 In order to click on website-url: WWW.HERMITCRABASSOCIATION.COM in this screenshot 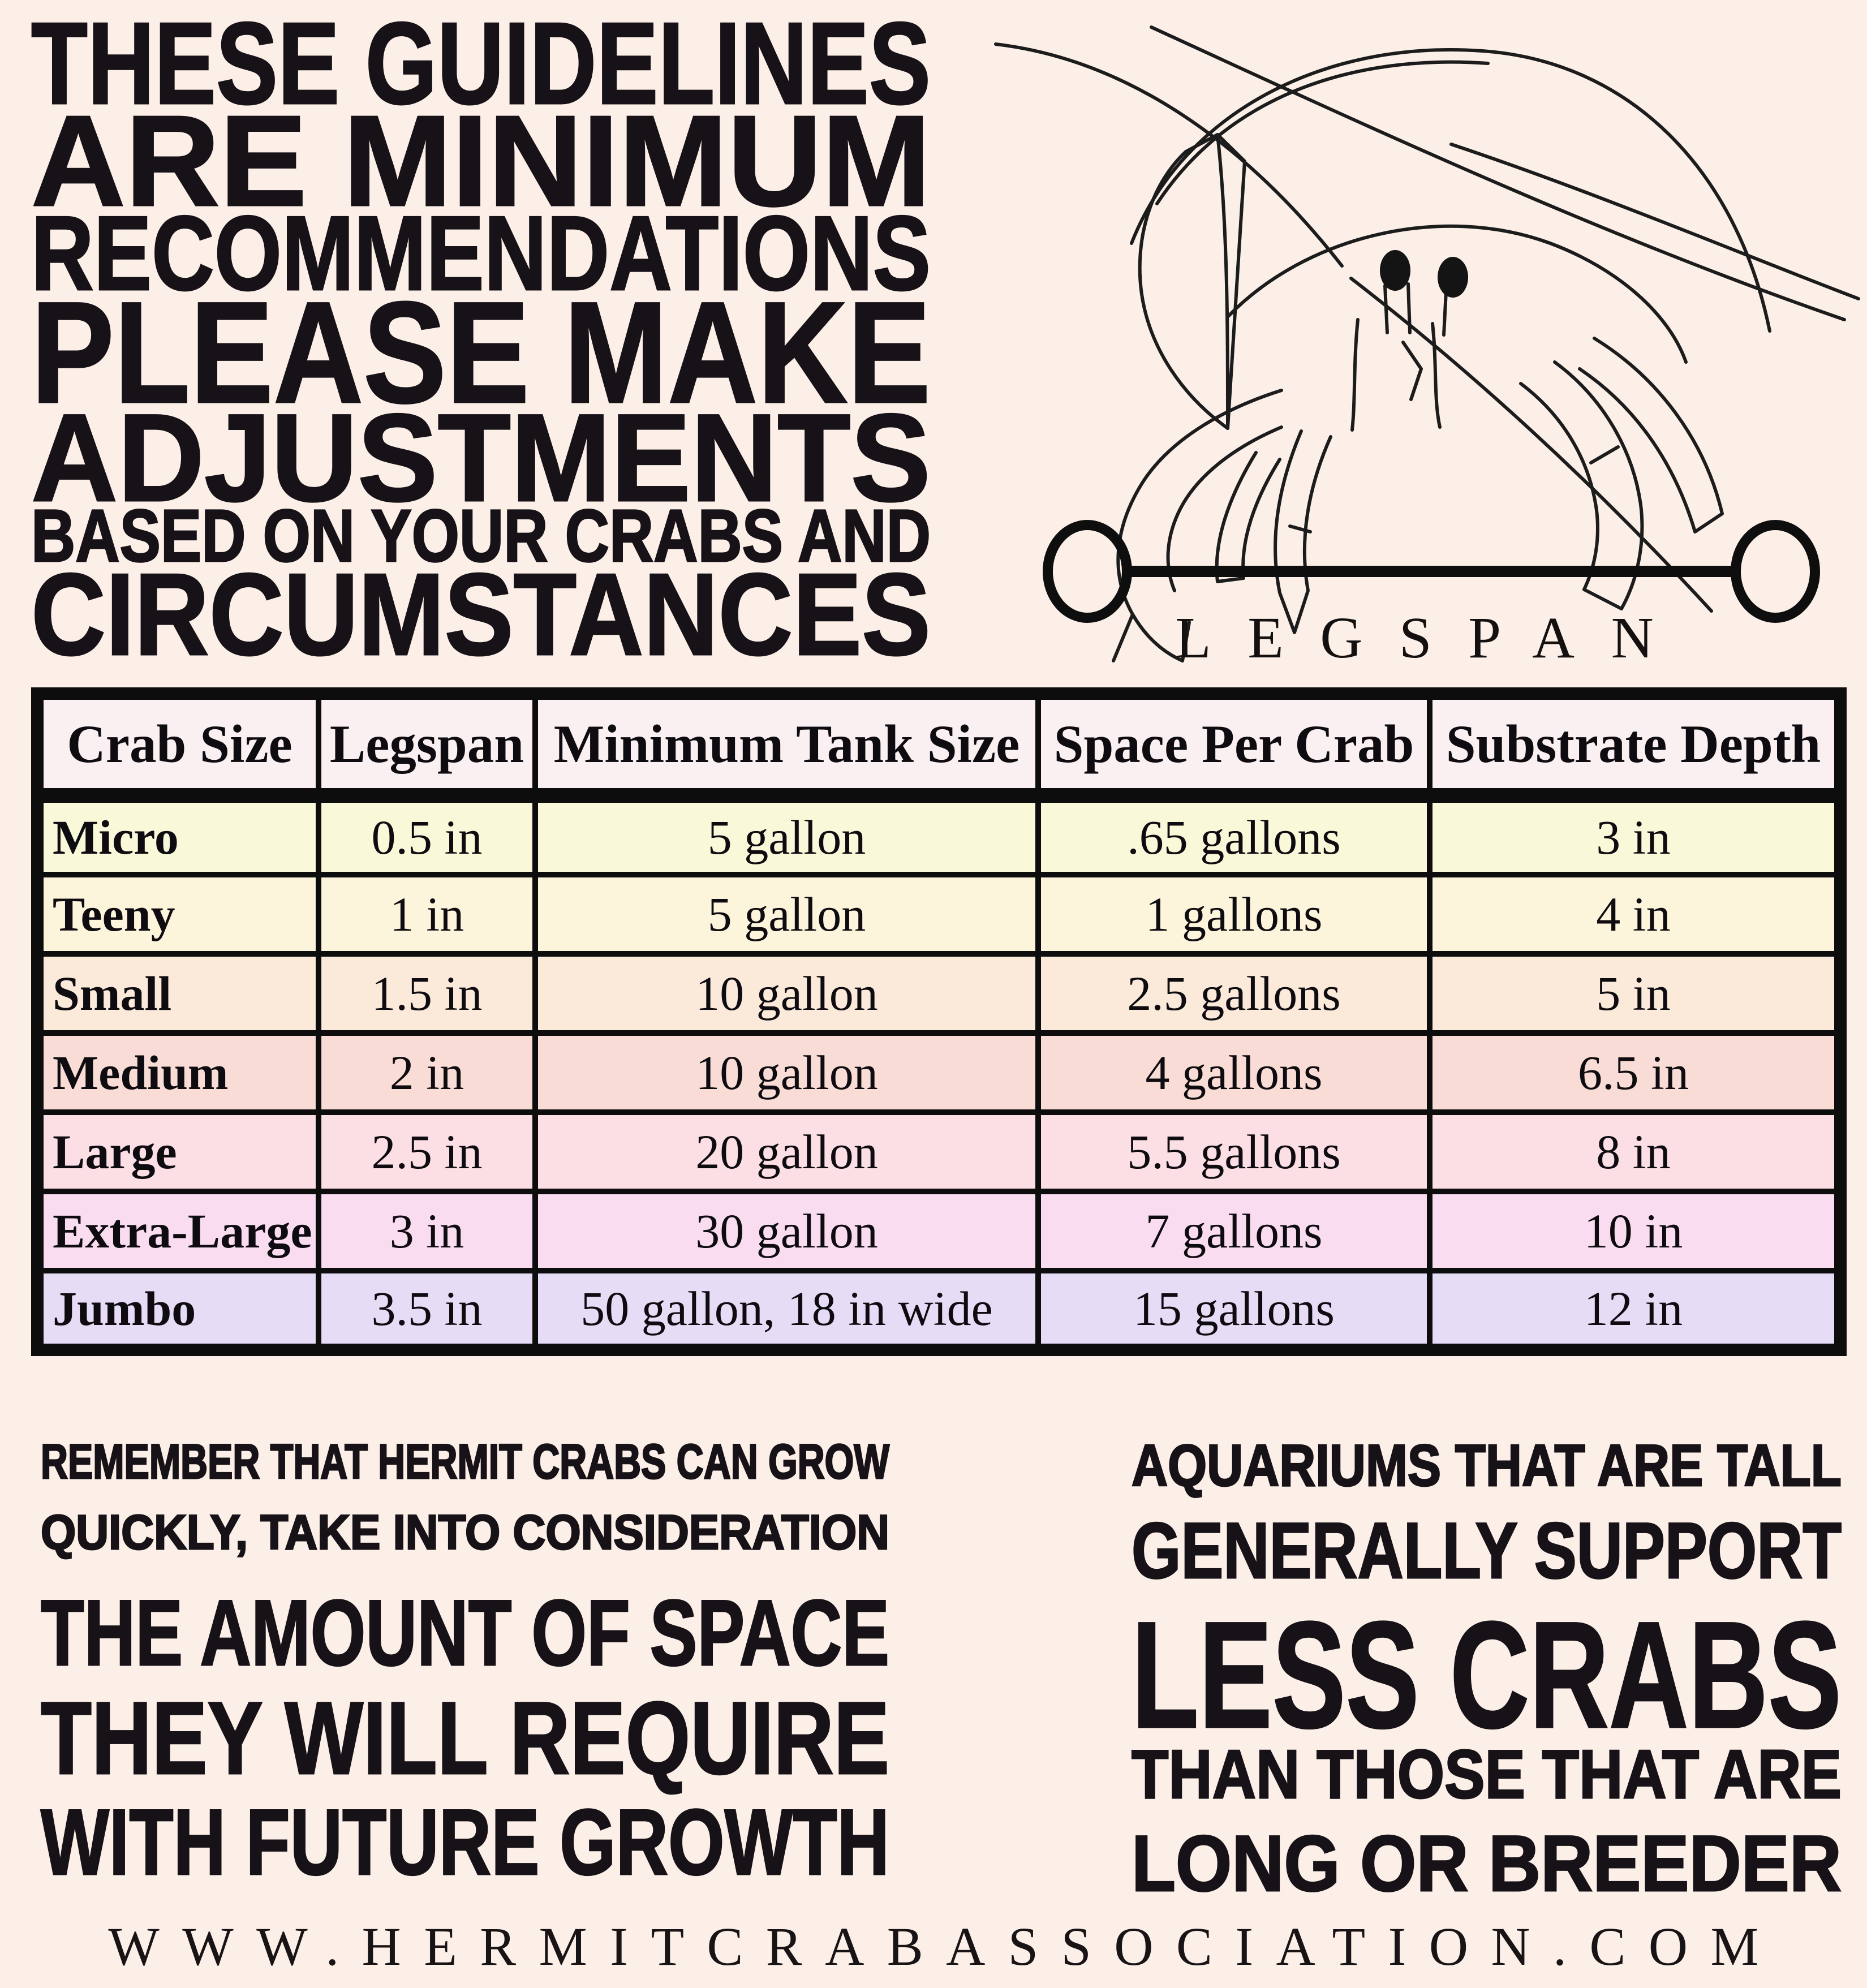, I will do `click(945, 1947)`.